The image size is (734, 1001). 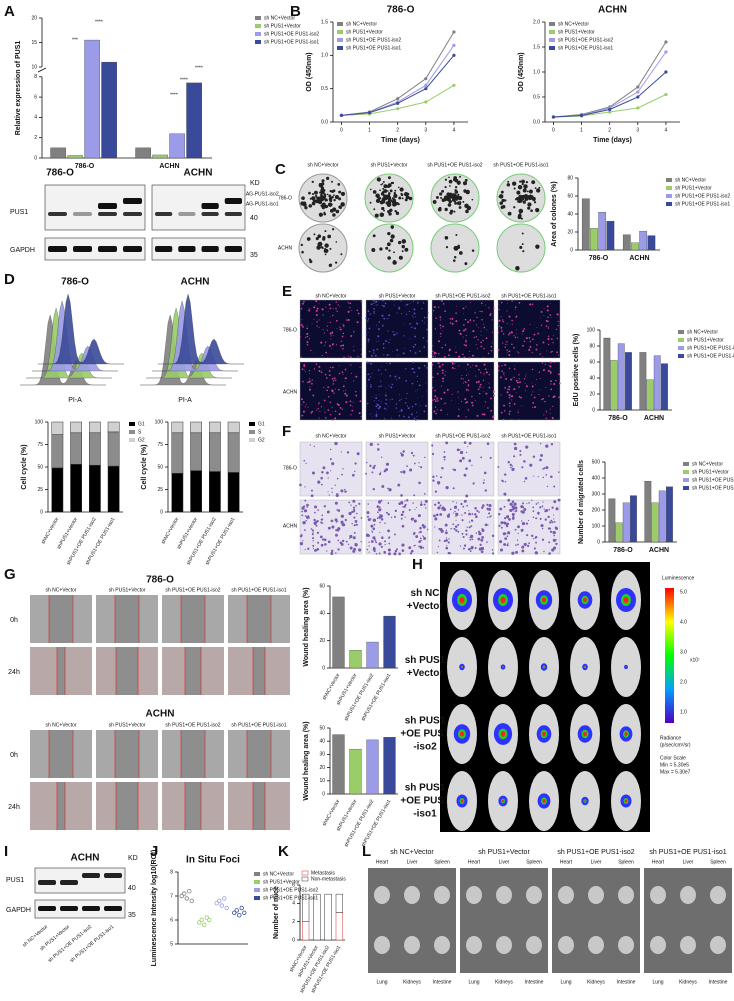 What do you see at coordinates (140, 432) in the screenshot?
I see `legend-label: S` at bounding box center [140, 432].